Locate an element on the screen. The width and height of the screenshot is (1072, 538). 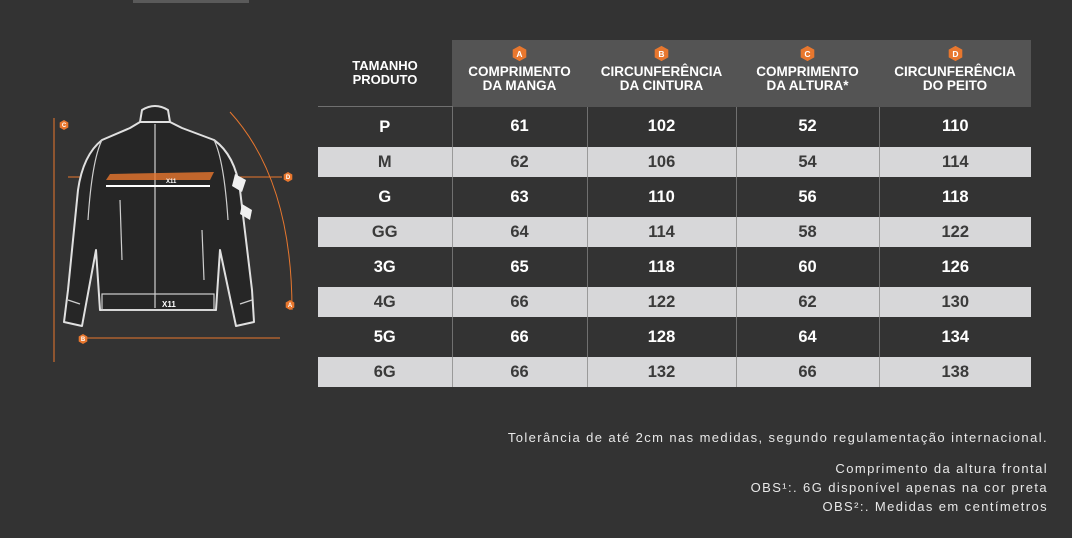
size-cell: G is located at coordinates (385, 197).